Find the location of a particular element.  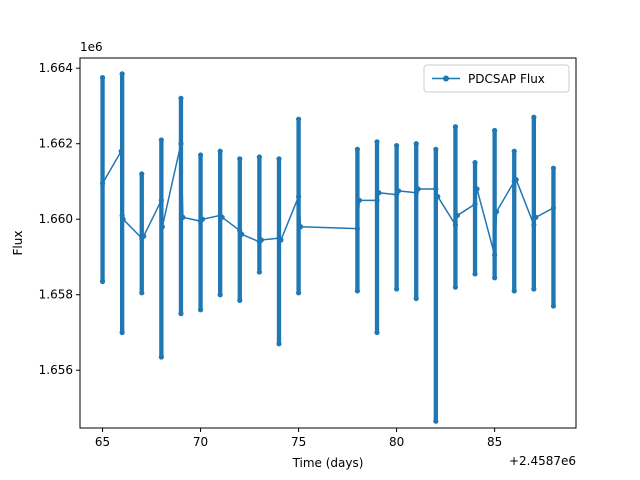

y-tick-label: 1.664 is located at coordinates (56, 68).